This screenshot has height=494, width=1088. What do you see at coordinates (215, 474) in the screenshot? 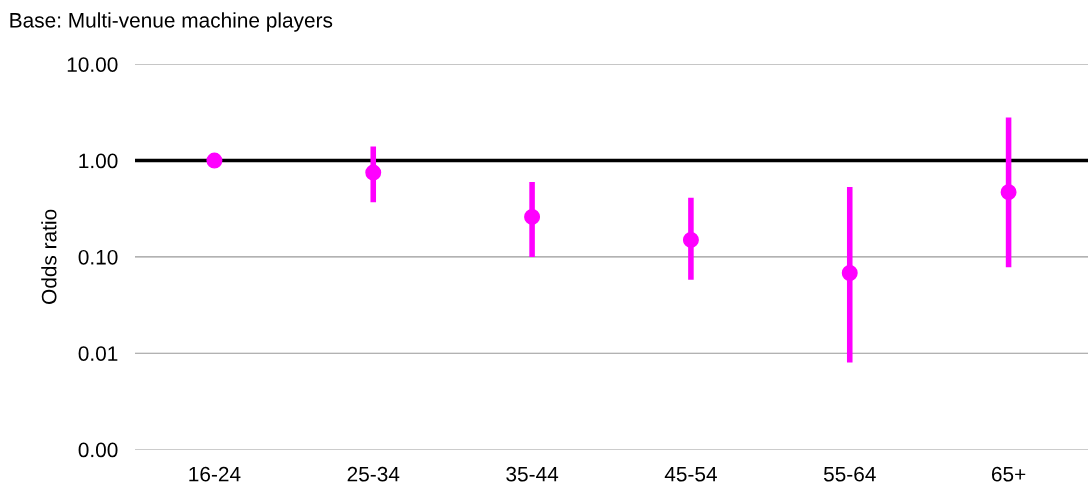
I see `x-tick-label: 16-24` at bounding box center [215, 474].